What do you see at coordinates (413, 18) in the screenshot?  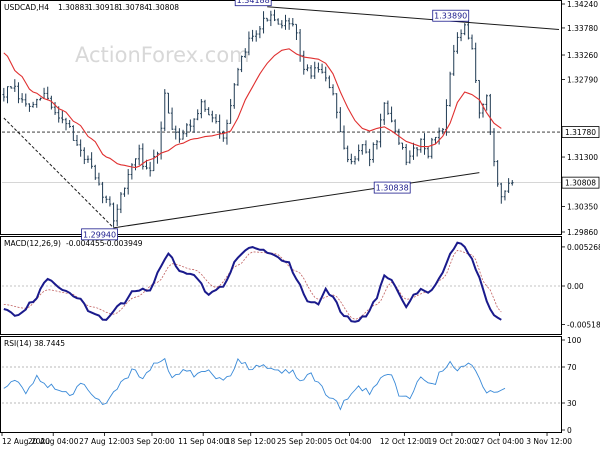 I see `trendline-upper-channel` at bounding box center [413, 18].